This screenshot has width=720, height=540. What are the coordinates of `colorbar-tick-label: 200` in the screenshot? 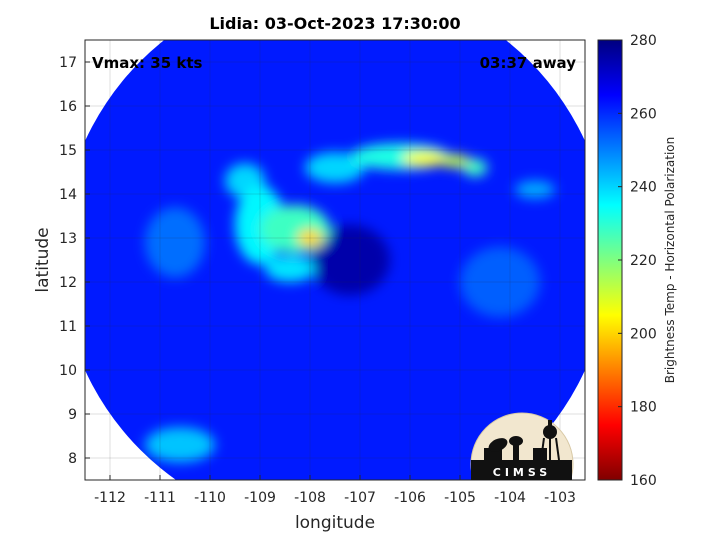 It's located at (643, 334).